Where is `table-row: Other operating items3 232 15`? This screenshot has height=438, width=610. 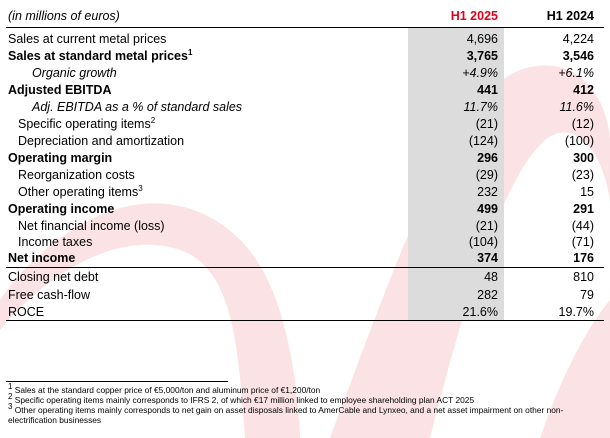
table-row: Other operating items3 232 15 is located at coordinates (305, 192).